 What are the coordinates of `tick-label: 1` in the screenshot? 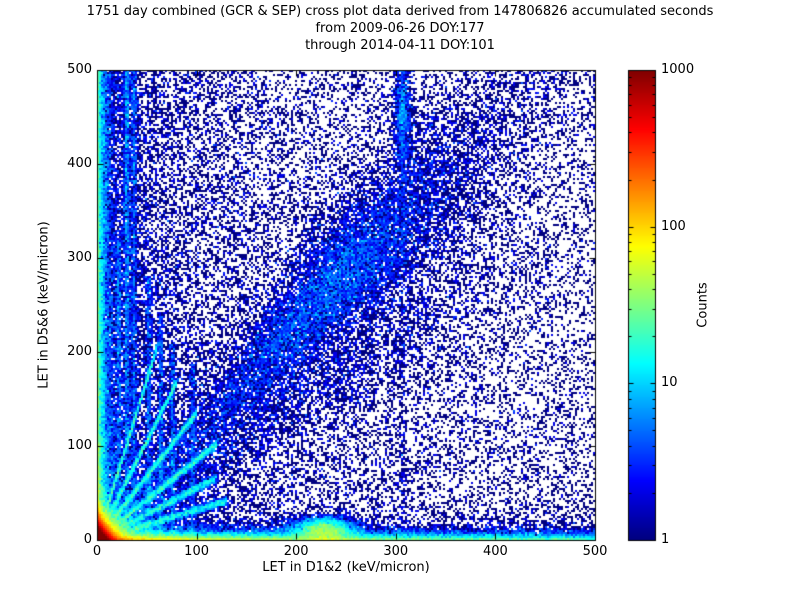 It's located at (665, 539).